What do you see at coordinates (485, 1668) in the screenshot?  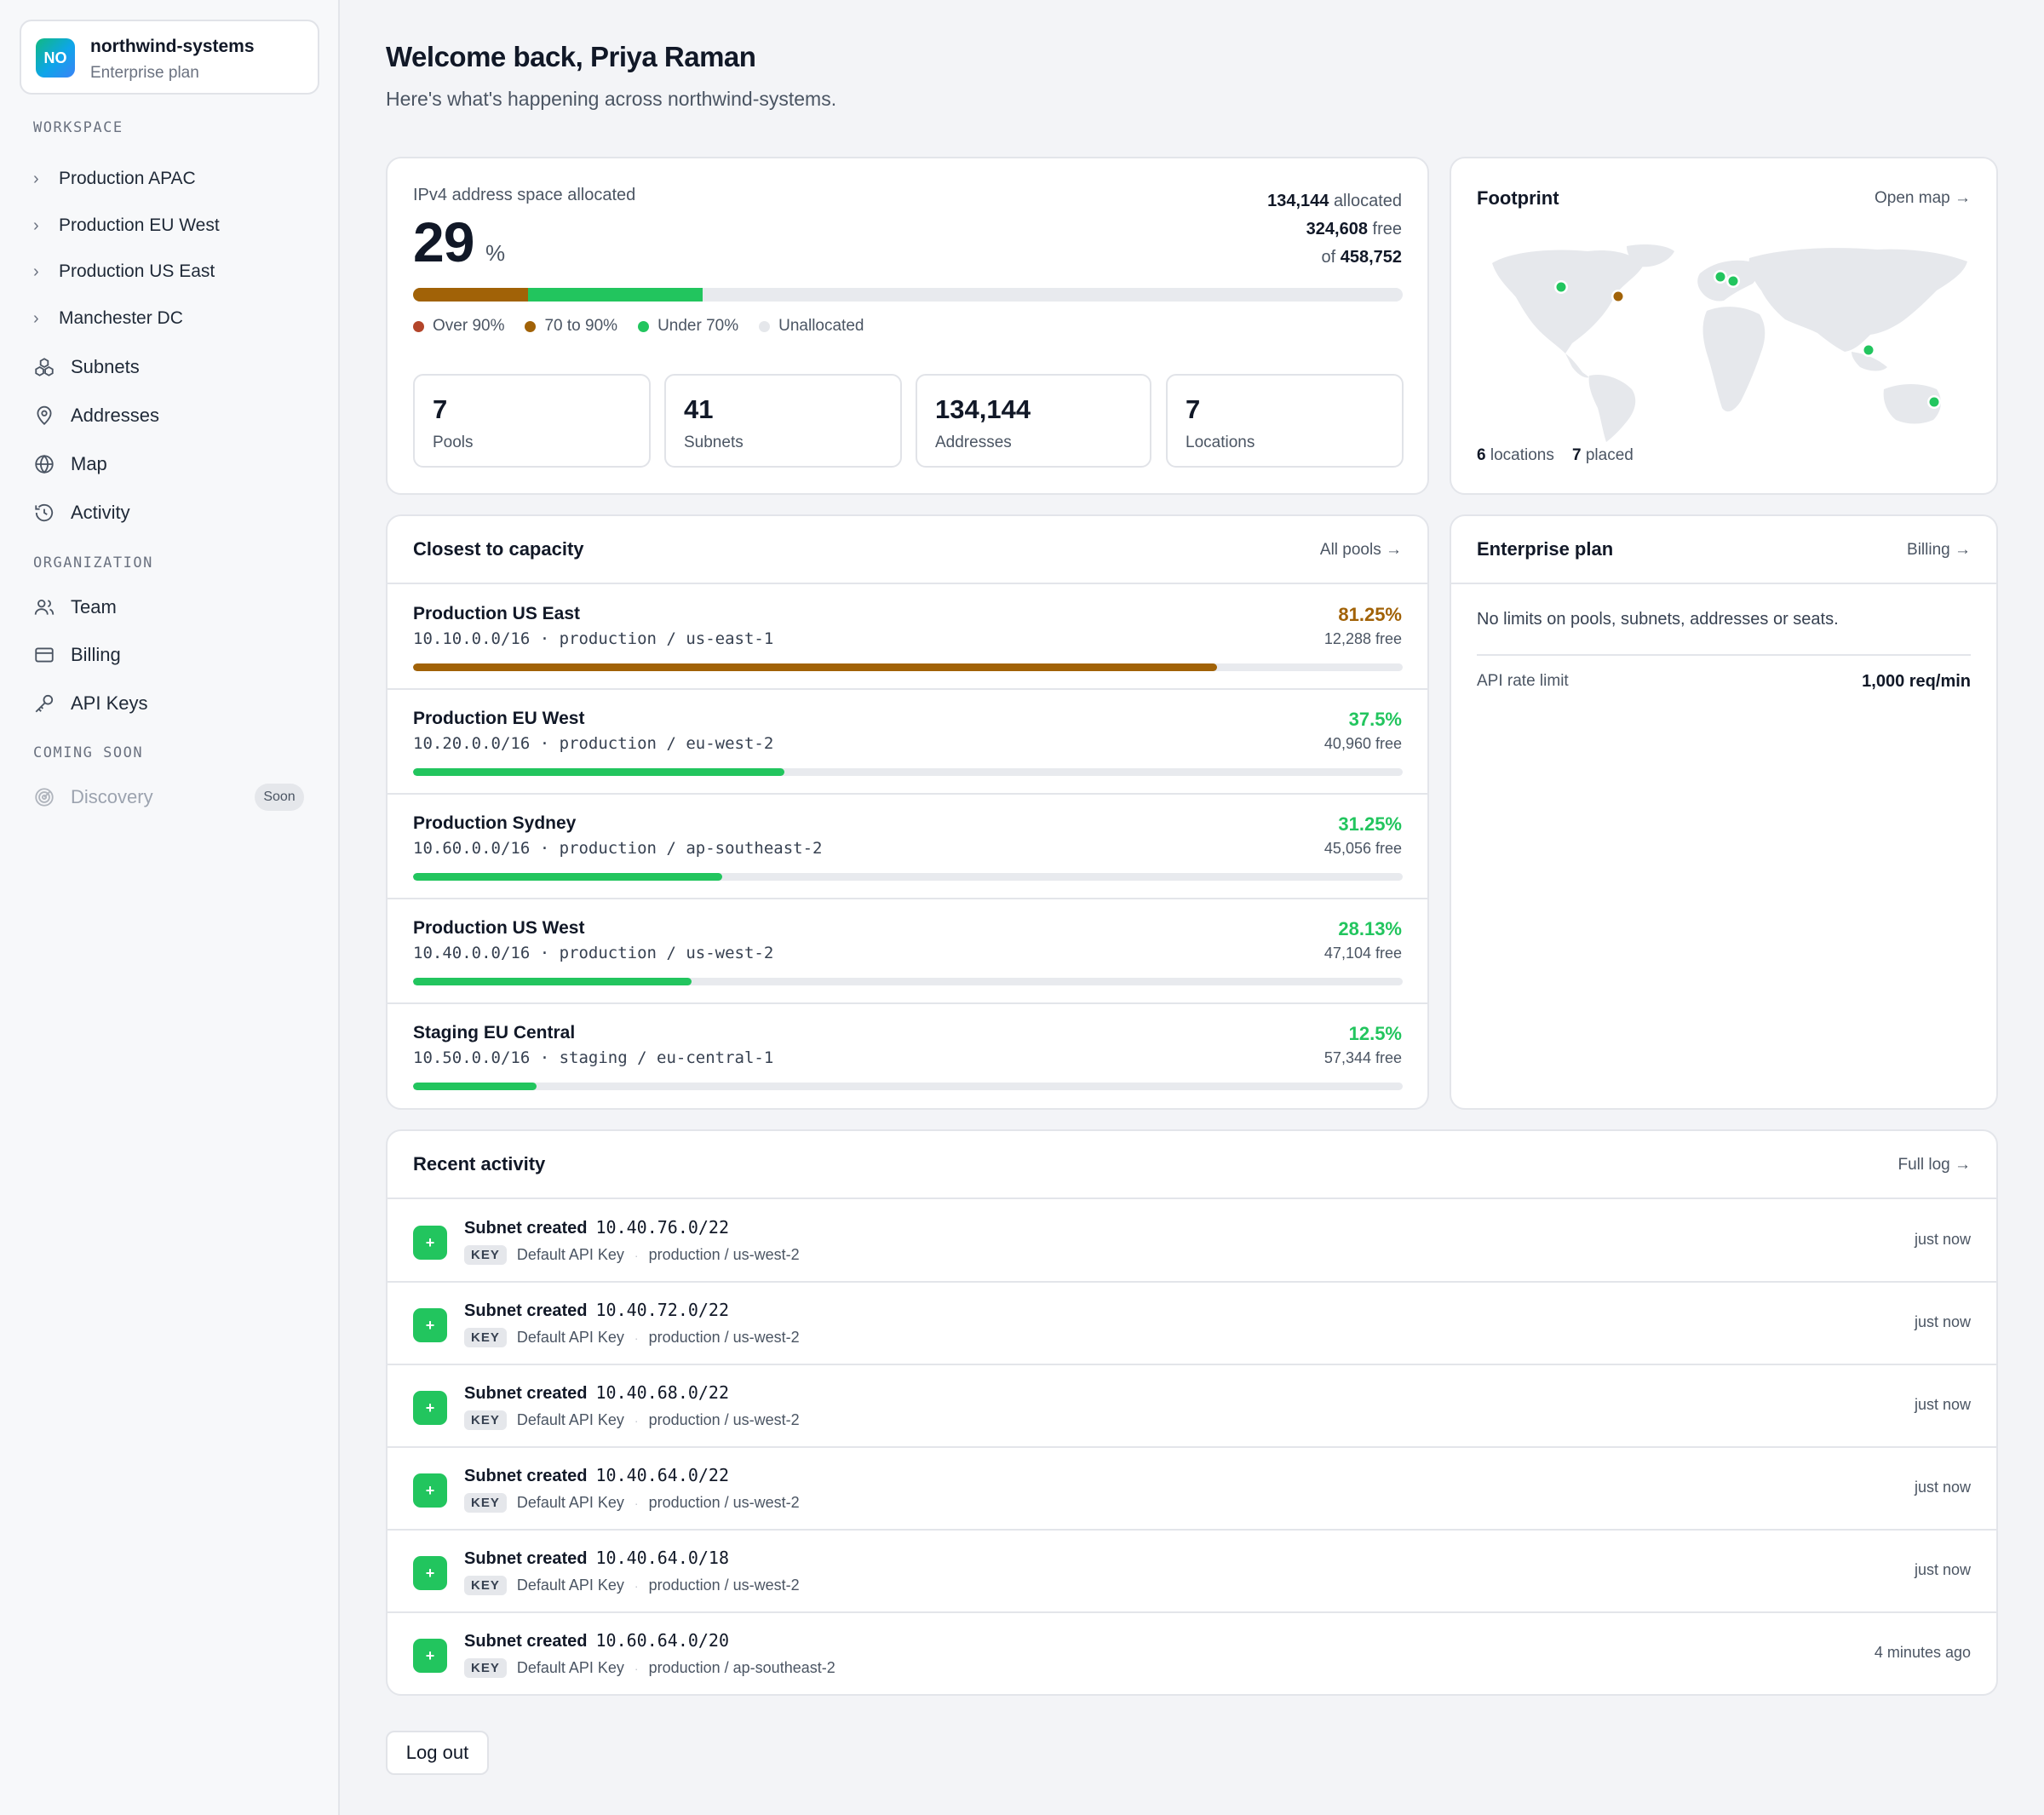 I see `key-badge: KEY` at bounding box center [485, 1668].